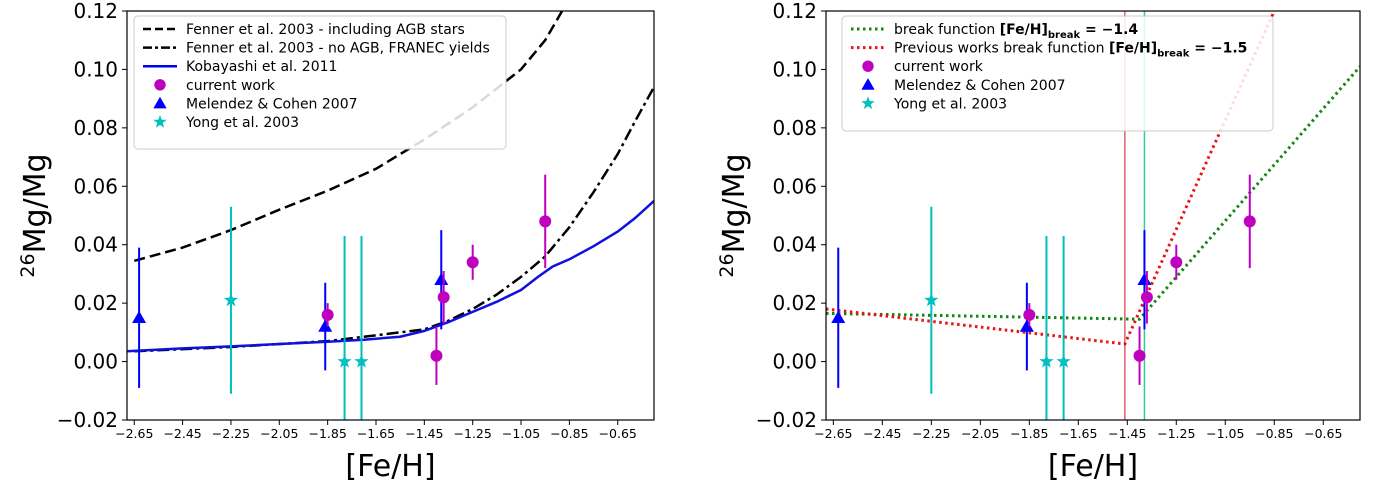 This screenshot has width=1380, height=482. What do you see at coordinates (947, 30) in the screenshot?
I see `legend-label-text: break function` at bounding box center [947, 30].